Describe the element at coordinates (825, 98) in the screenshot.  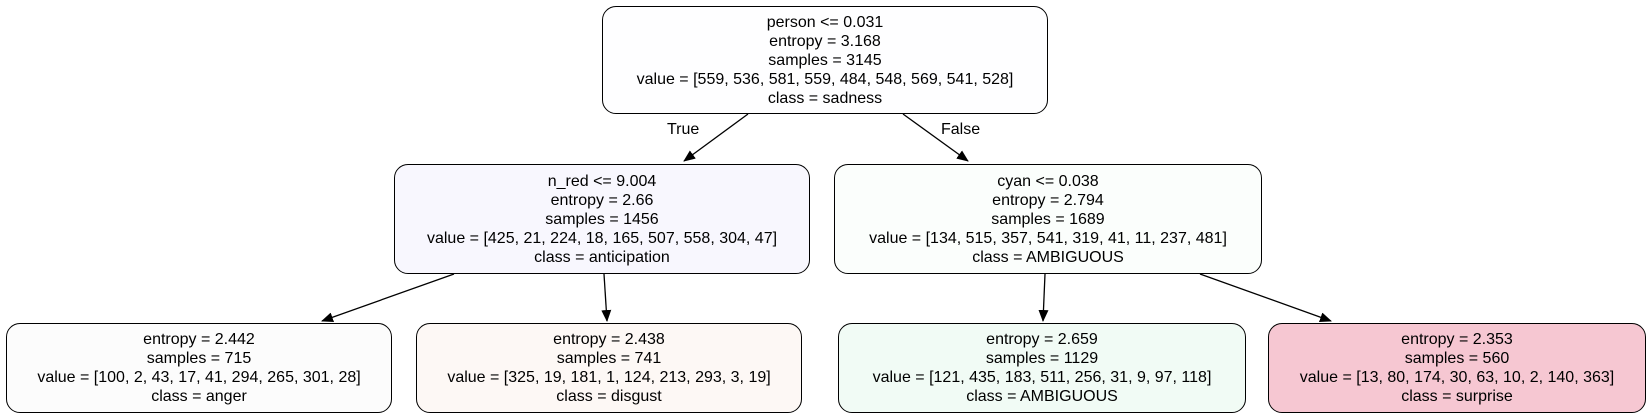
I see `node-class: class = sadness` at that location.